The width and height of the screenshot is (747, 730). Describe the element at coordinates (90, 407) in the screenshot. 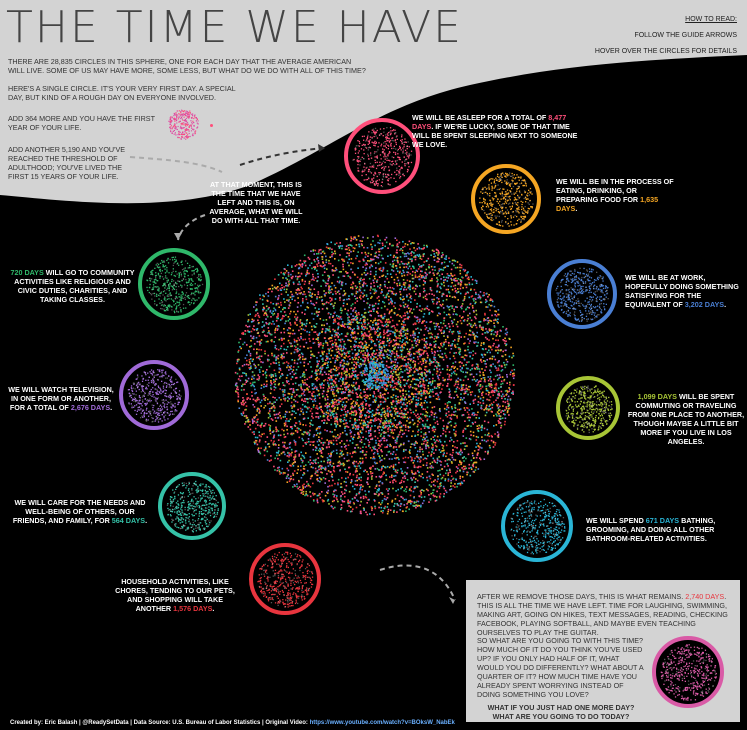

I see `tv-days: 2,676 DAYS` at that location.